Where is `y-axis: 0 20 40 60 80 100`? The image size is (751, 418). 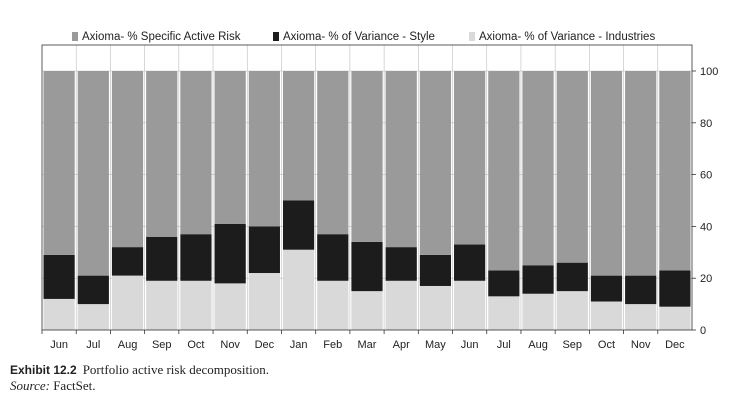
y-axis: 0 20 40 60 80 100 is located at coordinates (705, 201).